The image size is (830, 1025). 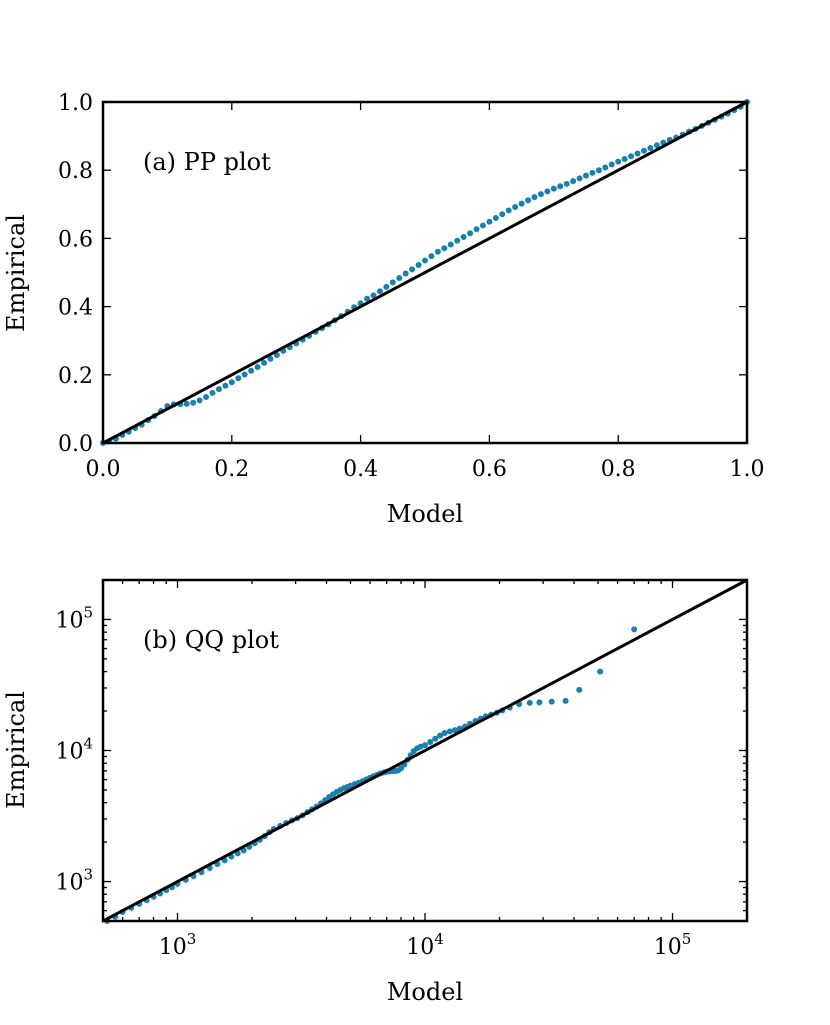 What do you see at coordinates (16, 273) in the screenshot?
I see `pp-y-axis-label: Empirical` at bounding box center [16, 273].